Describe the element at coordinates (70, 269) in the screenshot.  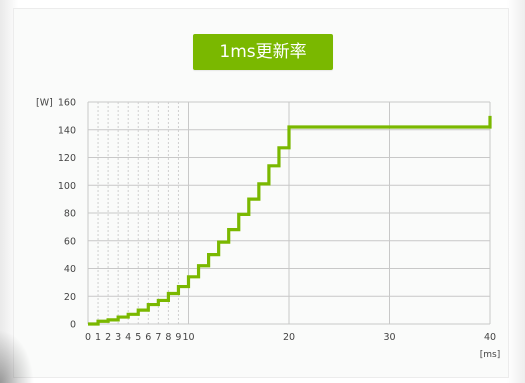
I see `y-tick-label: 40` at that location.